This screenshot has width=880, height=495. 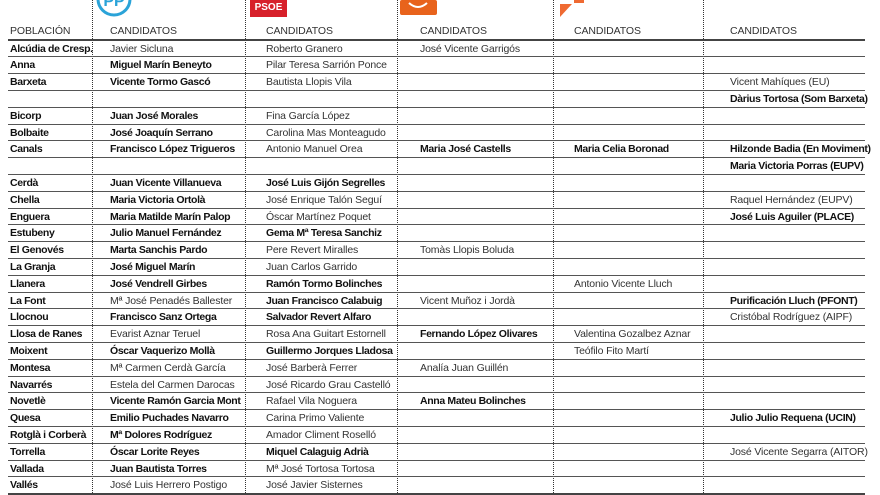 What do you see at coordinates (162, 350) in the screenshot?
I see `candidate-cell: Óscar Vaquerizo Mollà` at bounding box center [162, 350].